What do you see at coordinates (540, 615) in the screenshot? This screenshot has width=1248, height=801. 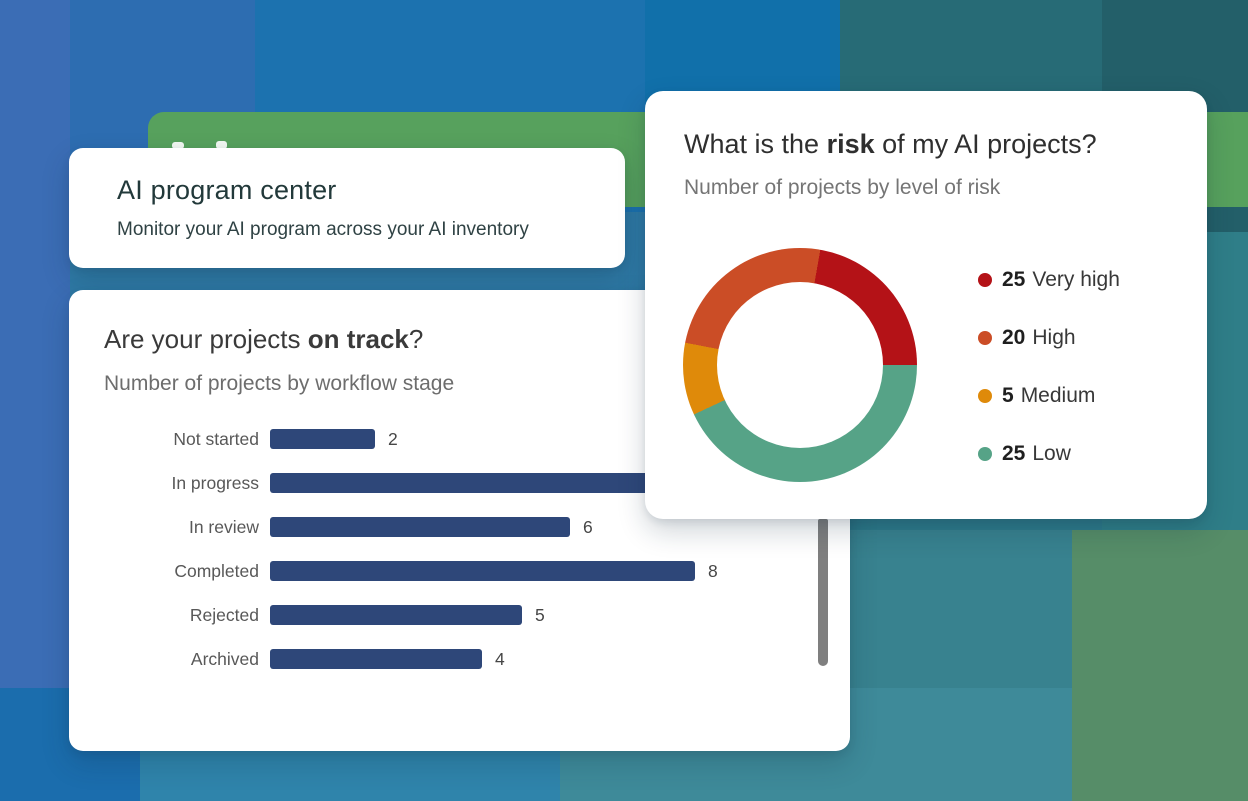 I see `bar-value-label: 5` at bounding box center [540, 615].